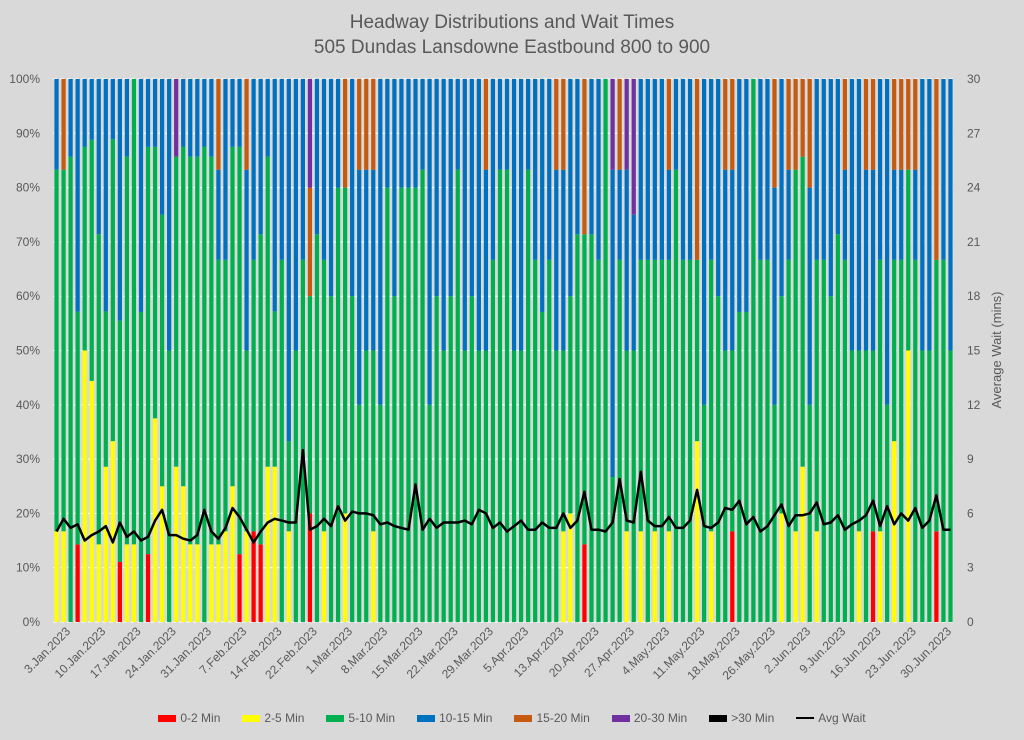 Image resolution: width=1024 pixels, height=740 pixels. I want to click on y2-tick-label: 0, so click(970, 622).